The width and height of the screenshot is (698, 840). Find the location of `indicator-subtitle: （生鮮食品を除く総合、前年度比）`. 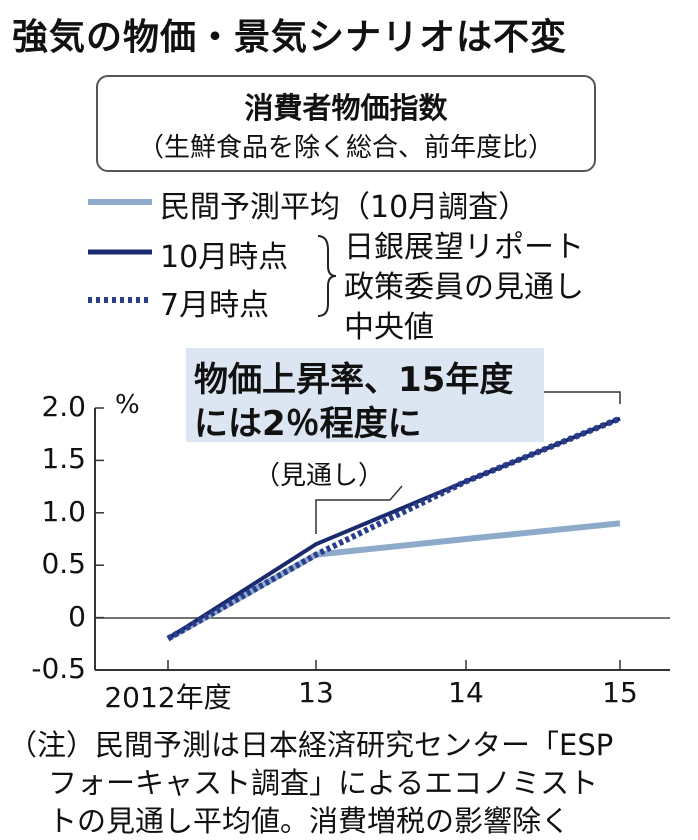

indicator-subtitle: （生鮮食品を除く総合、前年度比） is located at coordinates (345, 148).